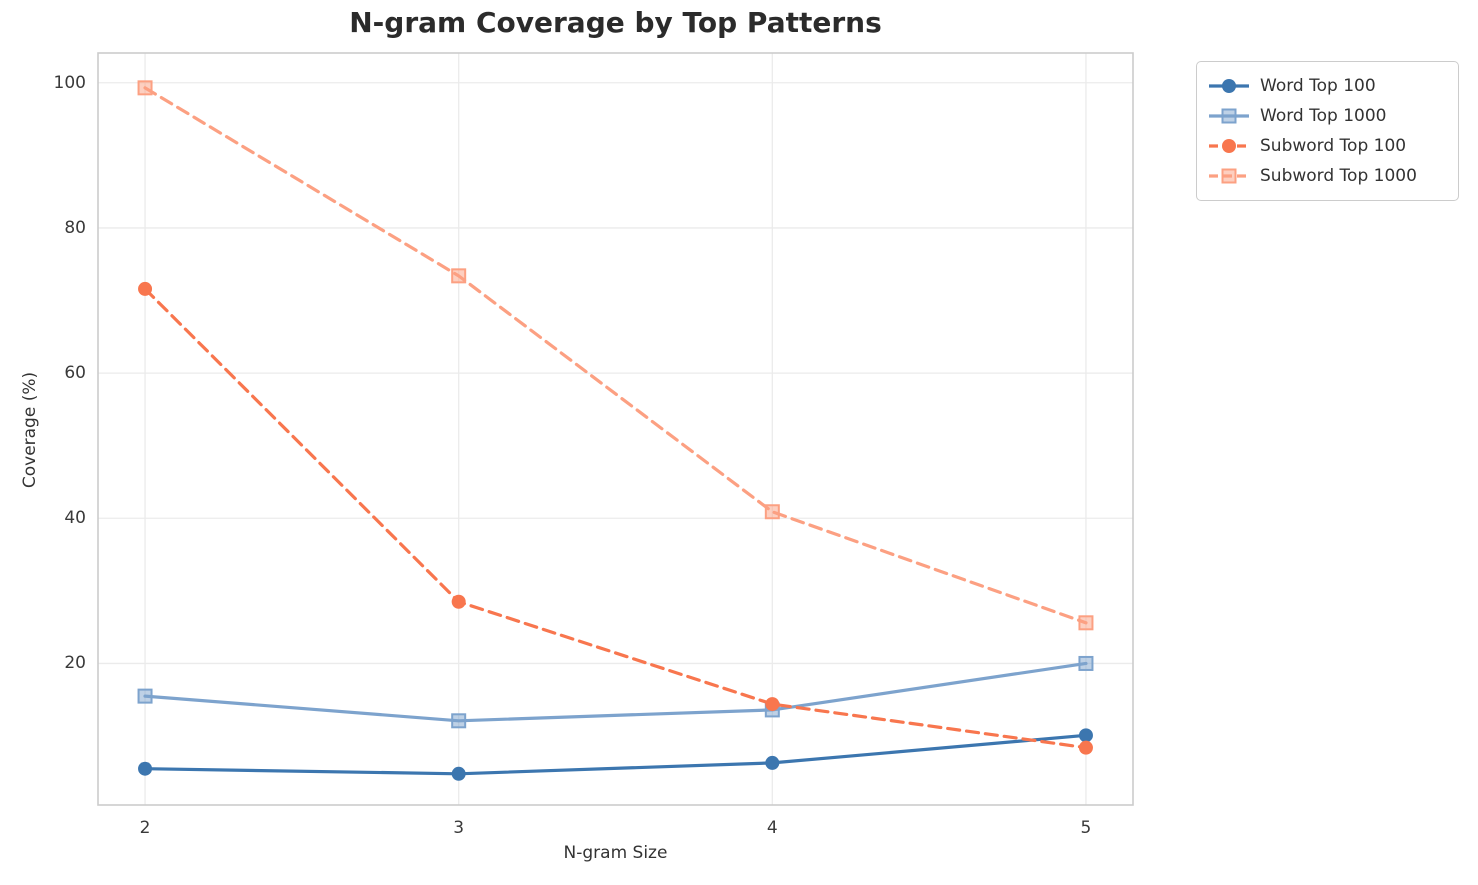  I want to click on x-tick-label: 3, so click(459, 828).